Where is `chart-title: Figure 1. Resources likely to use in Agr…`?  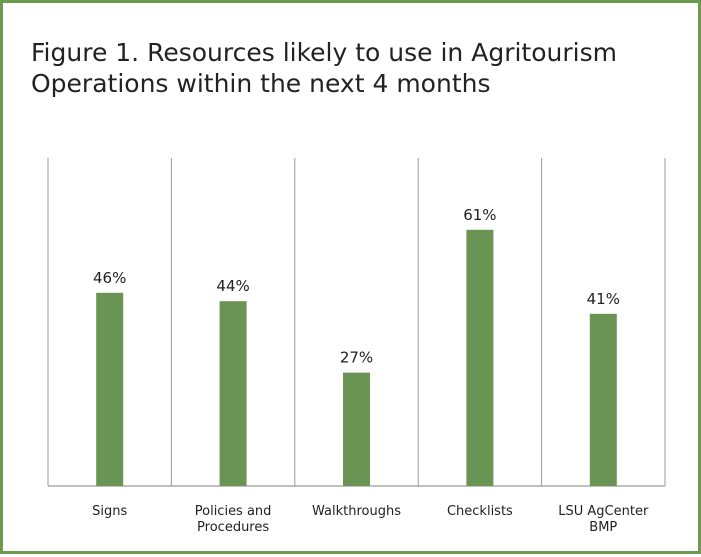
chart-title: Figure 1. Resources likely to use in Agr… is located at coordinates (324, 68).